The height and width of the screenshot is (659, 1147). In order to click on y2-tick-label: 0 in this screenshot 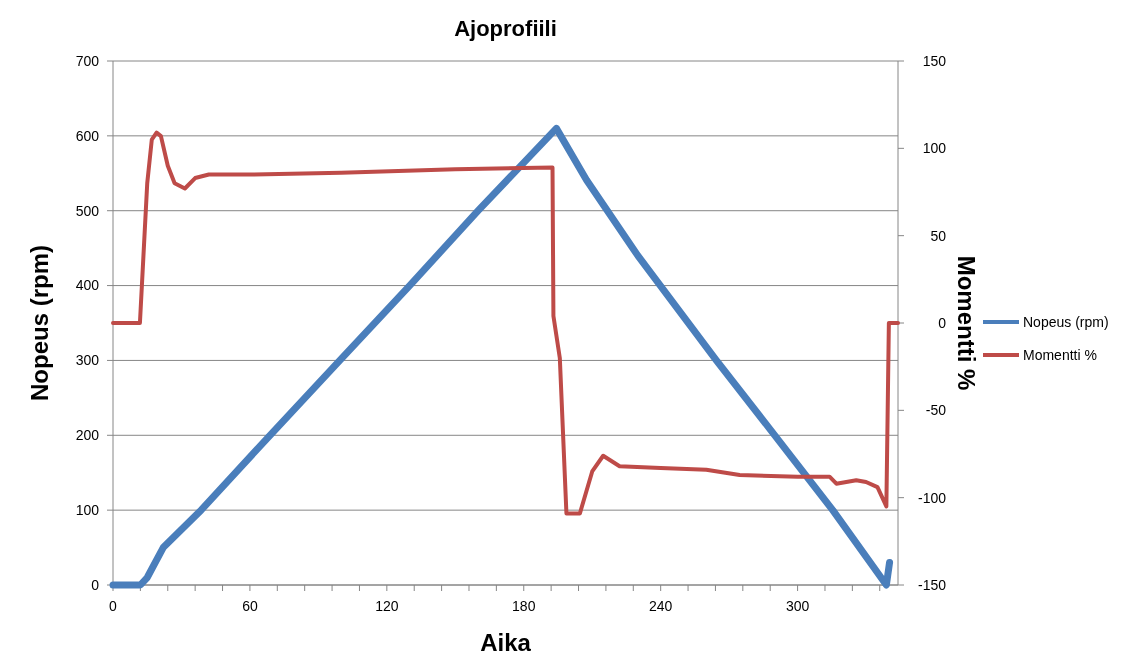, I will do `click(942, 322)`.